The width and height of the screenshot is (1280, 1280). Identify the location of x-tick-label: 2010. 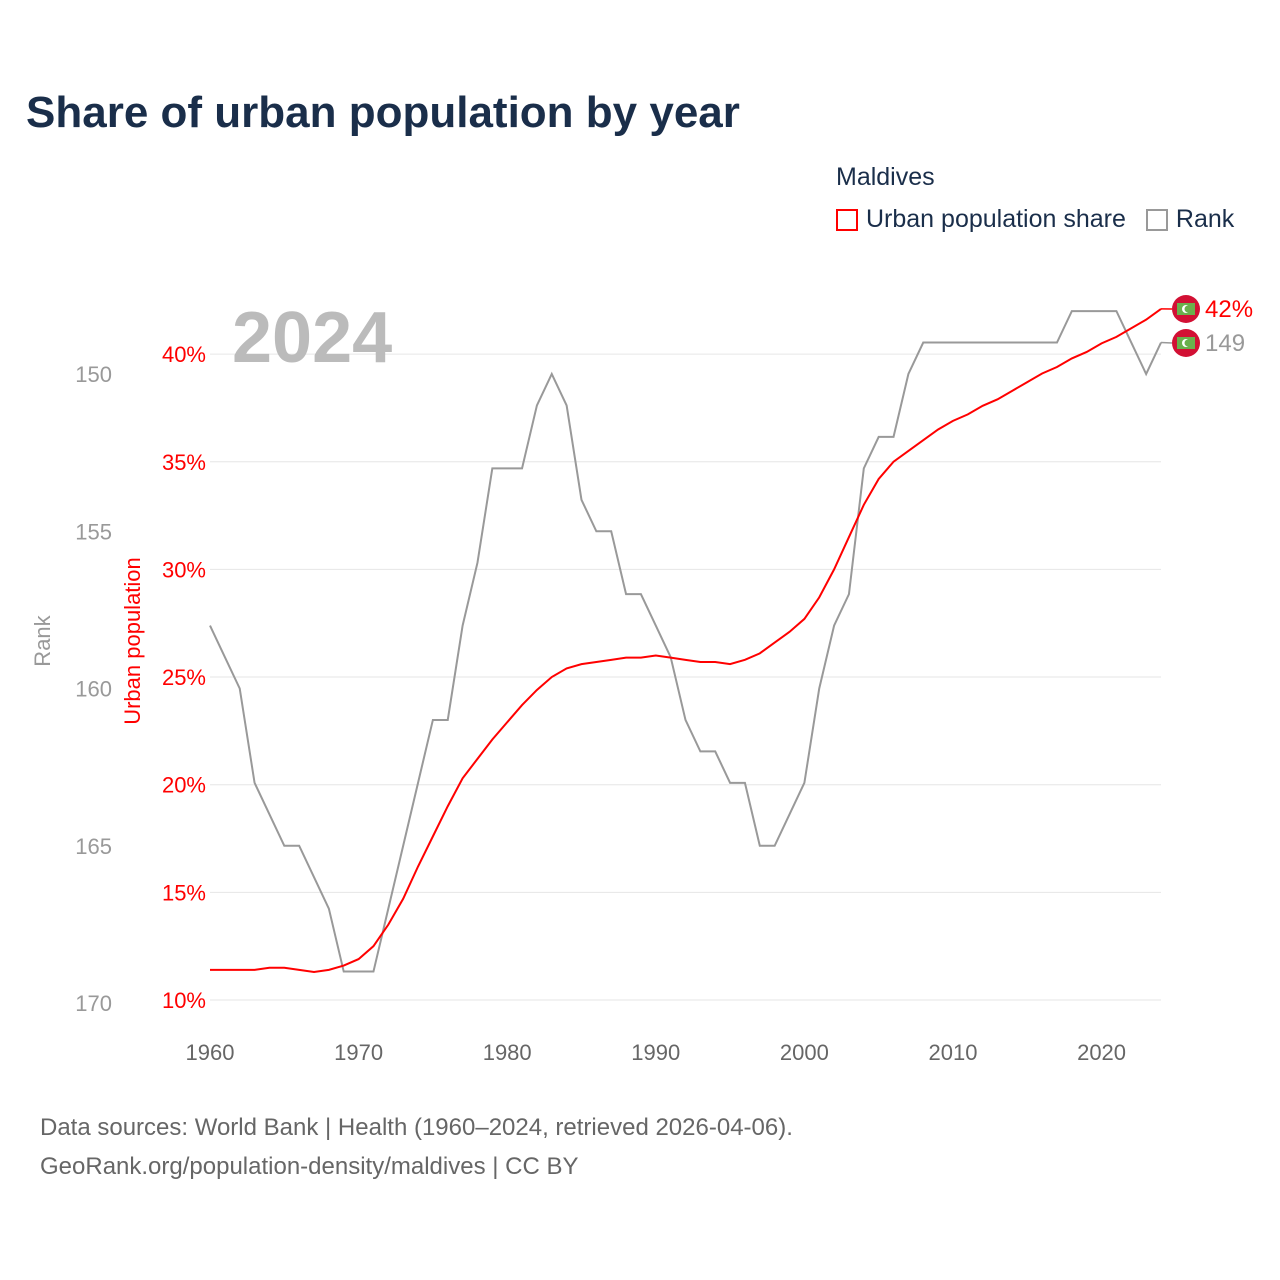
(952, 1052).